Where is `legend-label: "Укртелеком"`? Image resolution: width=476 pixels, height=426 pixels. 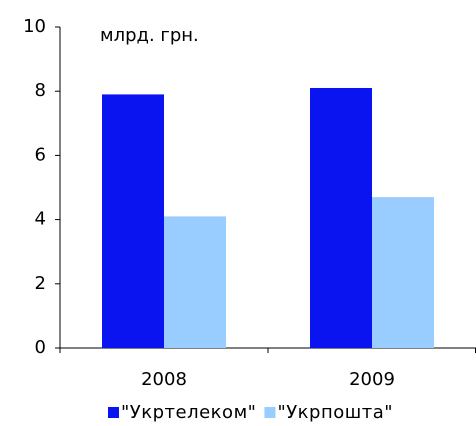 legend-label: "Укртелеком" is located at coordinates (188, 412).